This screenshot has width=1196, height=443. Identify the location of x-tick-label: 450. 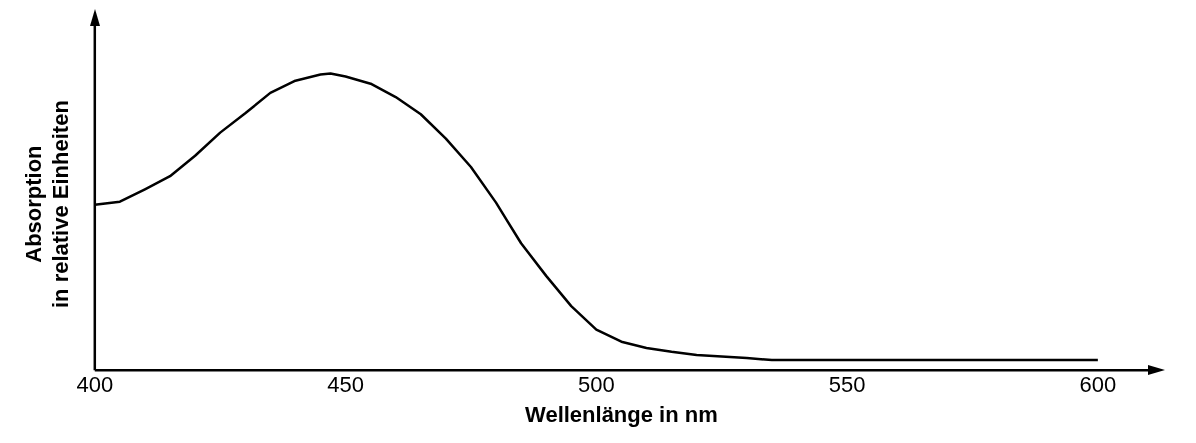
(345, 385).